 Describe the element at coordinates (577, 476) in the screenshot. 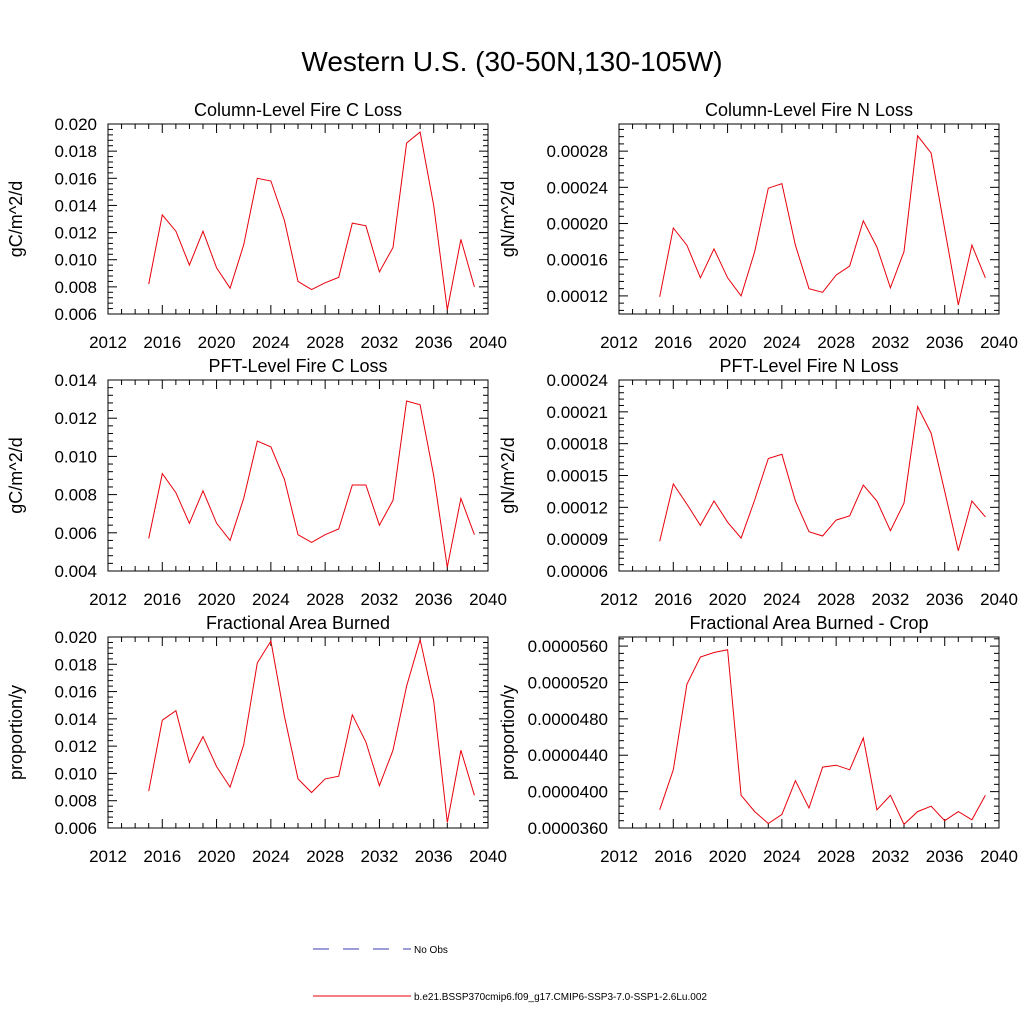

I see `y-tick-label: 0.00015` at that location.